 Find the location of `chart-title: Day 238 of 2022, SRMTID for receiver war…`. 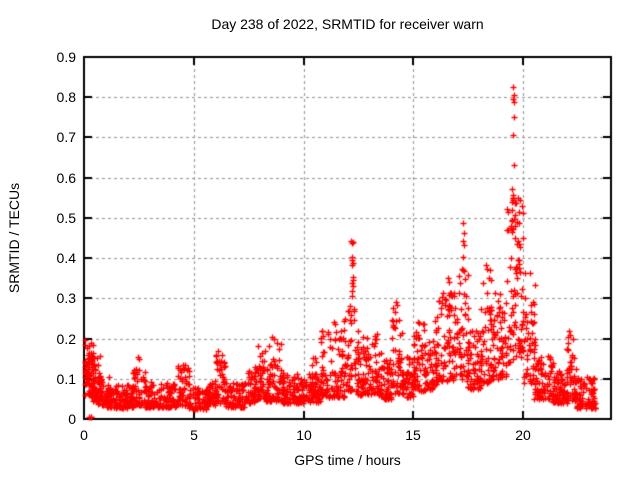

chart-title: Day 238 of 2022, SRMTID for receiver war… is located at coordinates (347, 24).